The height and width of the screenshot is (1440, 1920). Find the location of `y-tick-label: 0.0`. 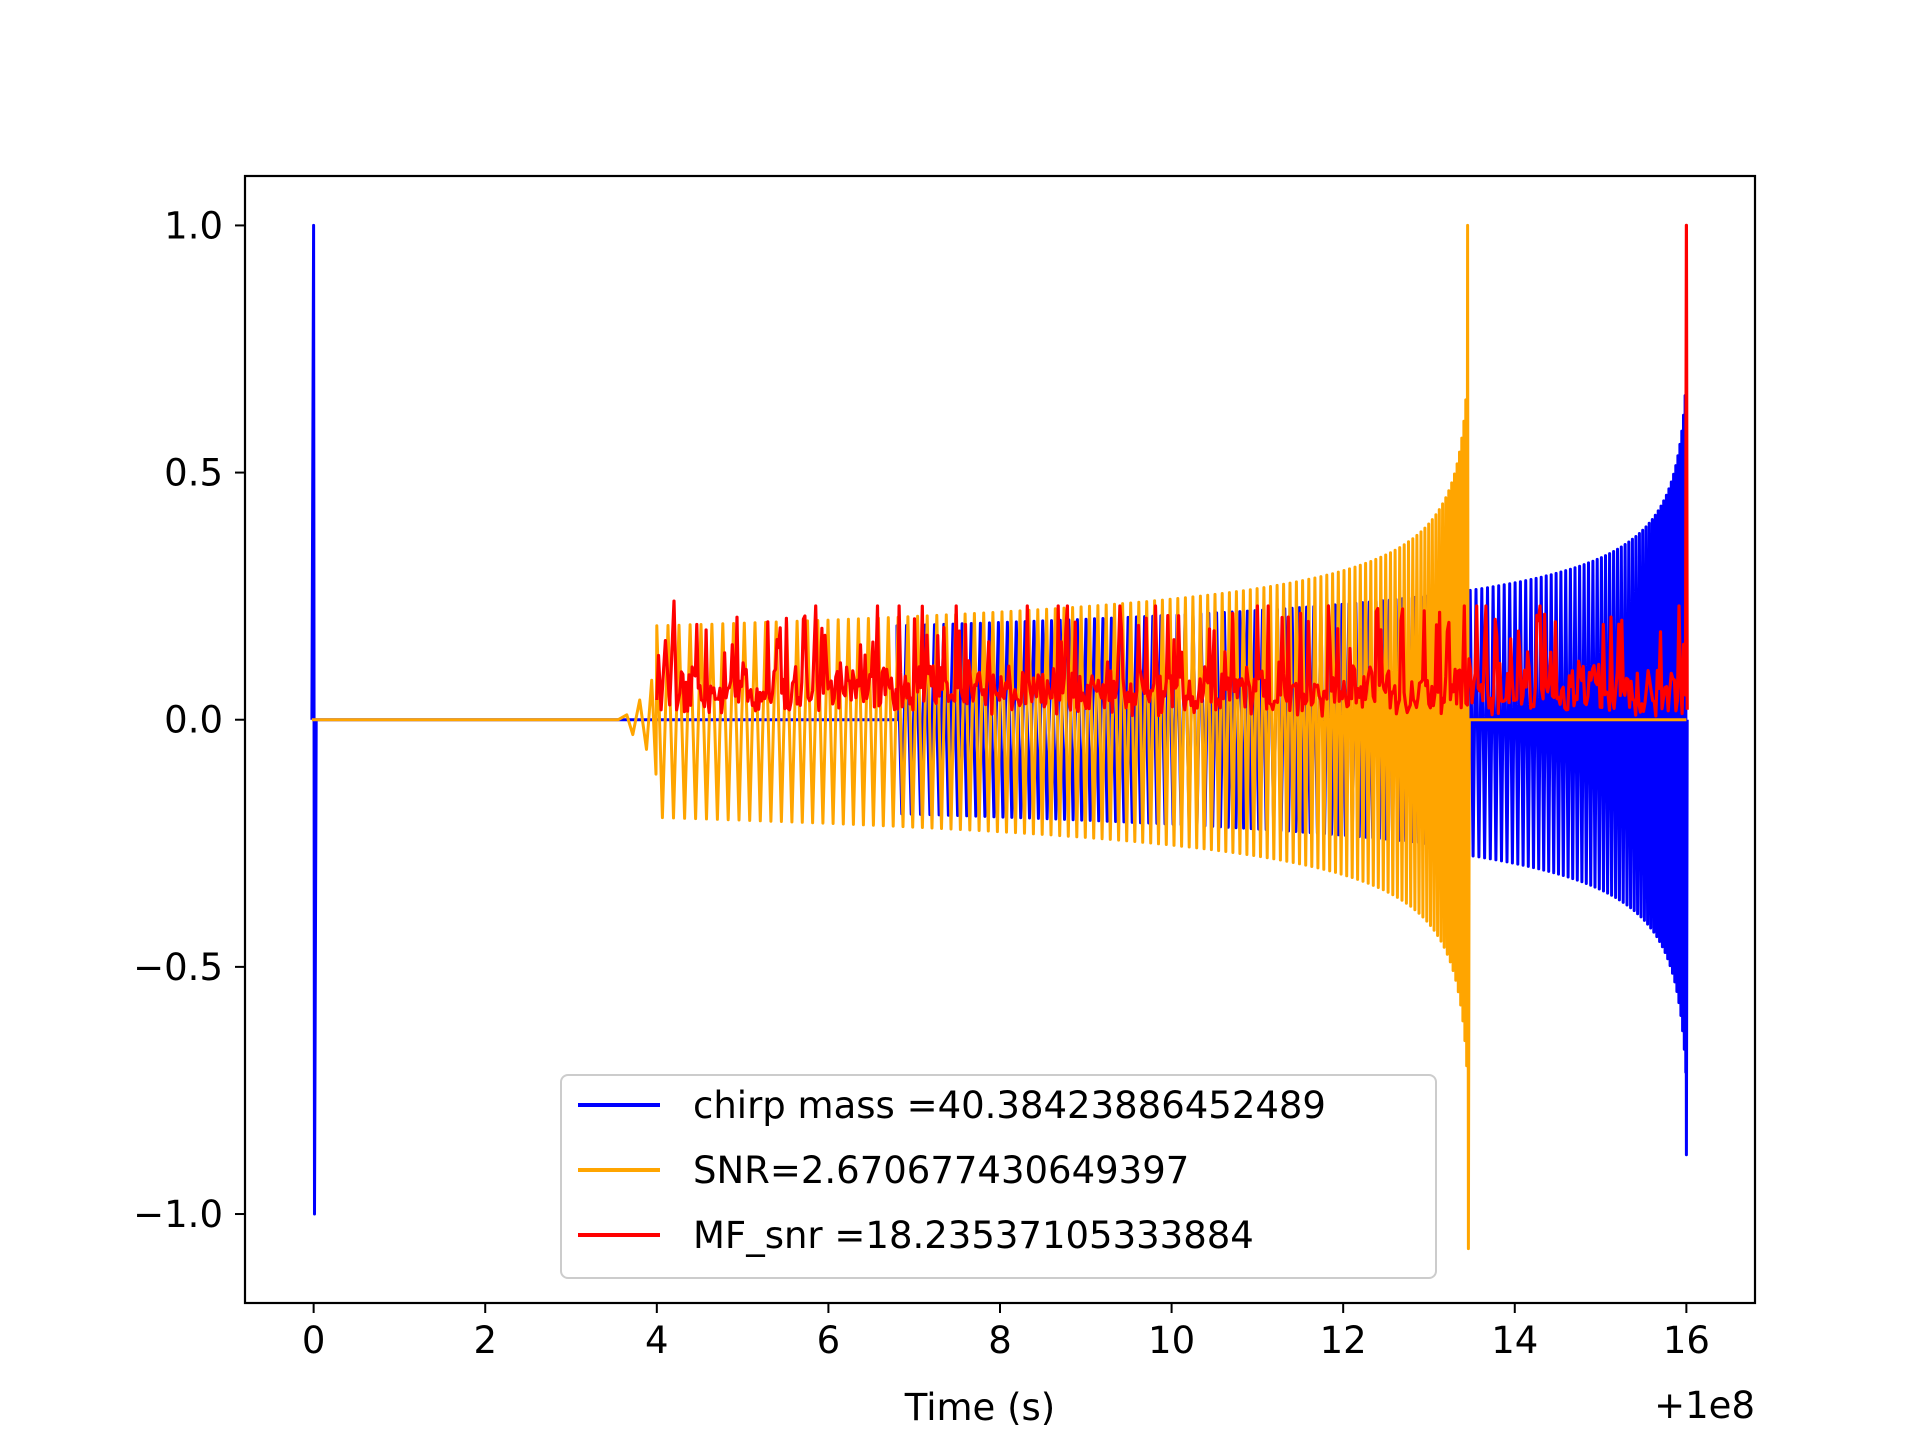

y-tick-label: 0.0 is located at coordinates (193, 720).